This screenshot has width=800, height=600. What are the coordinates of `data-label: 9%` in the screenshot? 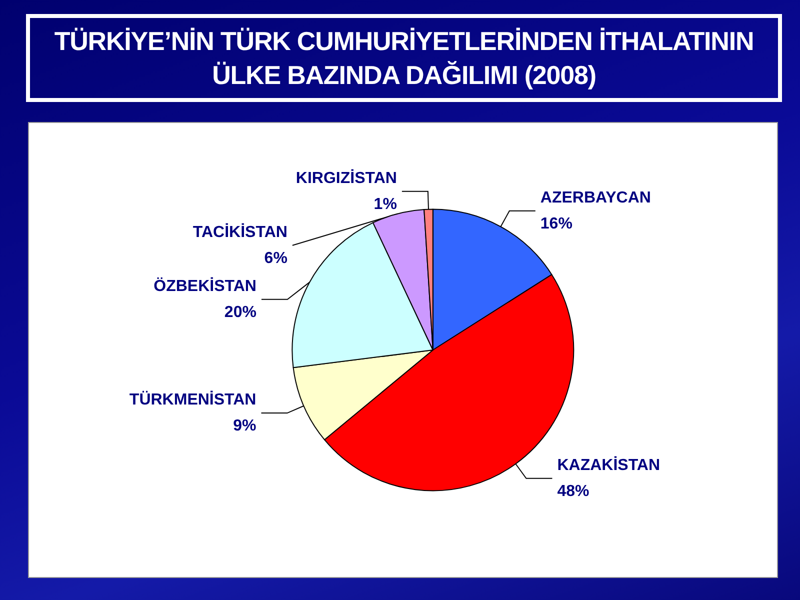 It's located at (244, 426).